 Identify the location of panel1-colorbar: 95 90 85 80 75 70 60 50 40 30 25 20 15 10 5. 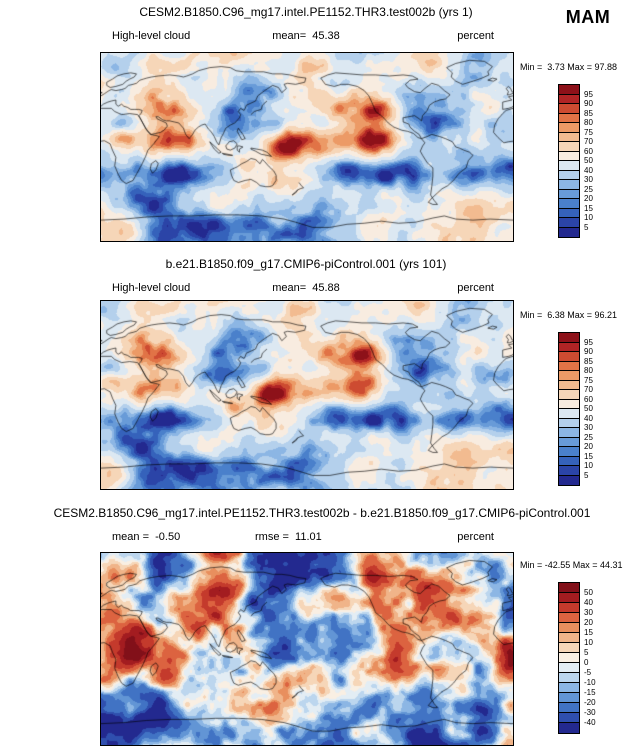
(601, 162).